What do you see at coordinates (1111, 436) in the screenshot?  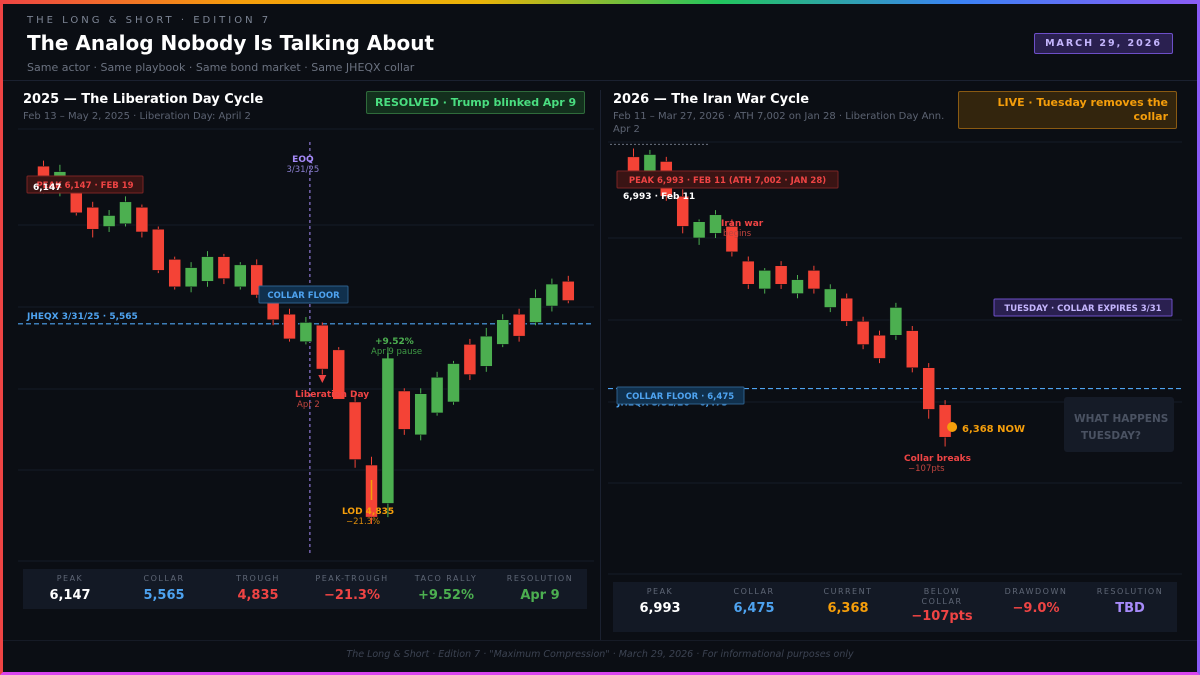 I see `what-happens-line-2: TUESDAY?` at bounding box center [1111, 436].